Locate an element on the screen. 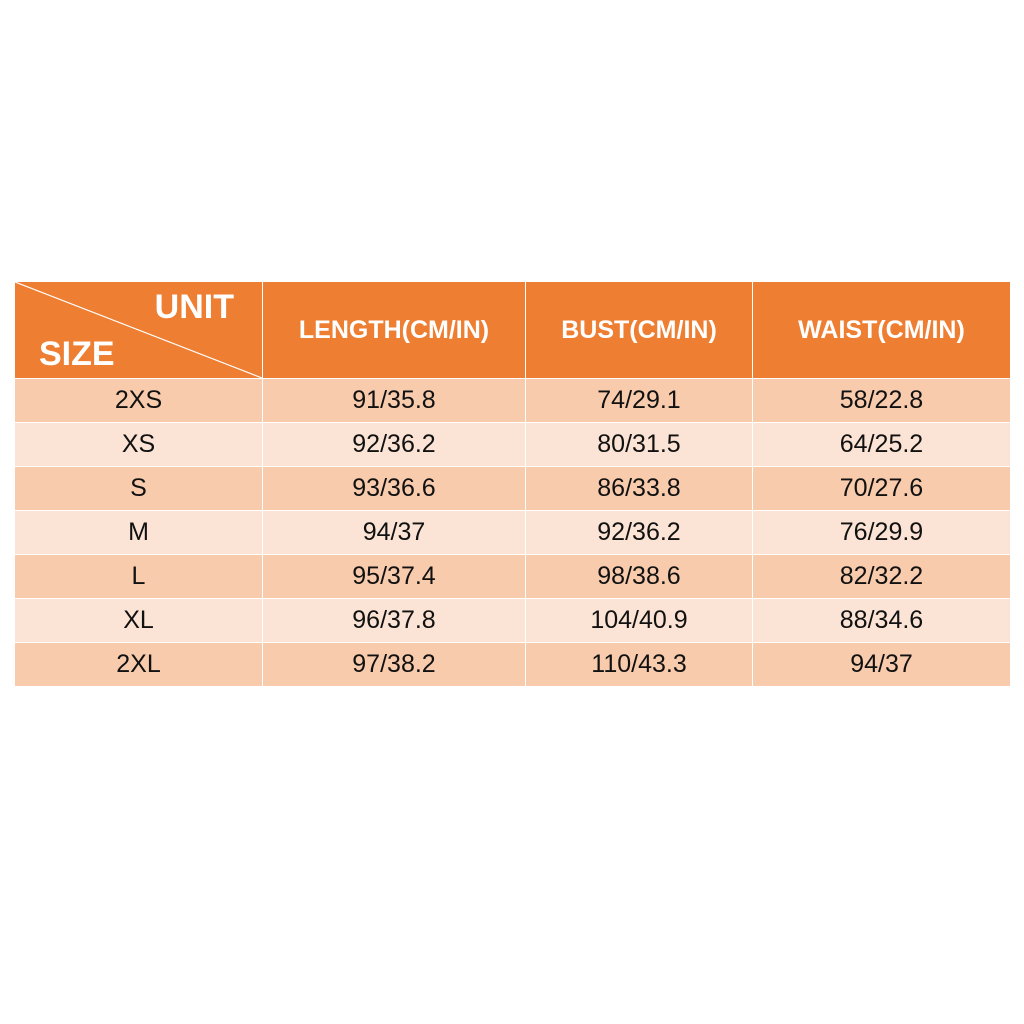 This screenshot has height=1024, width=1024. table-row: L 95/37.4 98/38.6 82/32.2 is located at coordinates (512, 576).